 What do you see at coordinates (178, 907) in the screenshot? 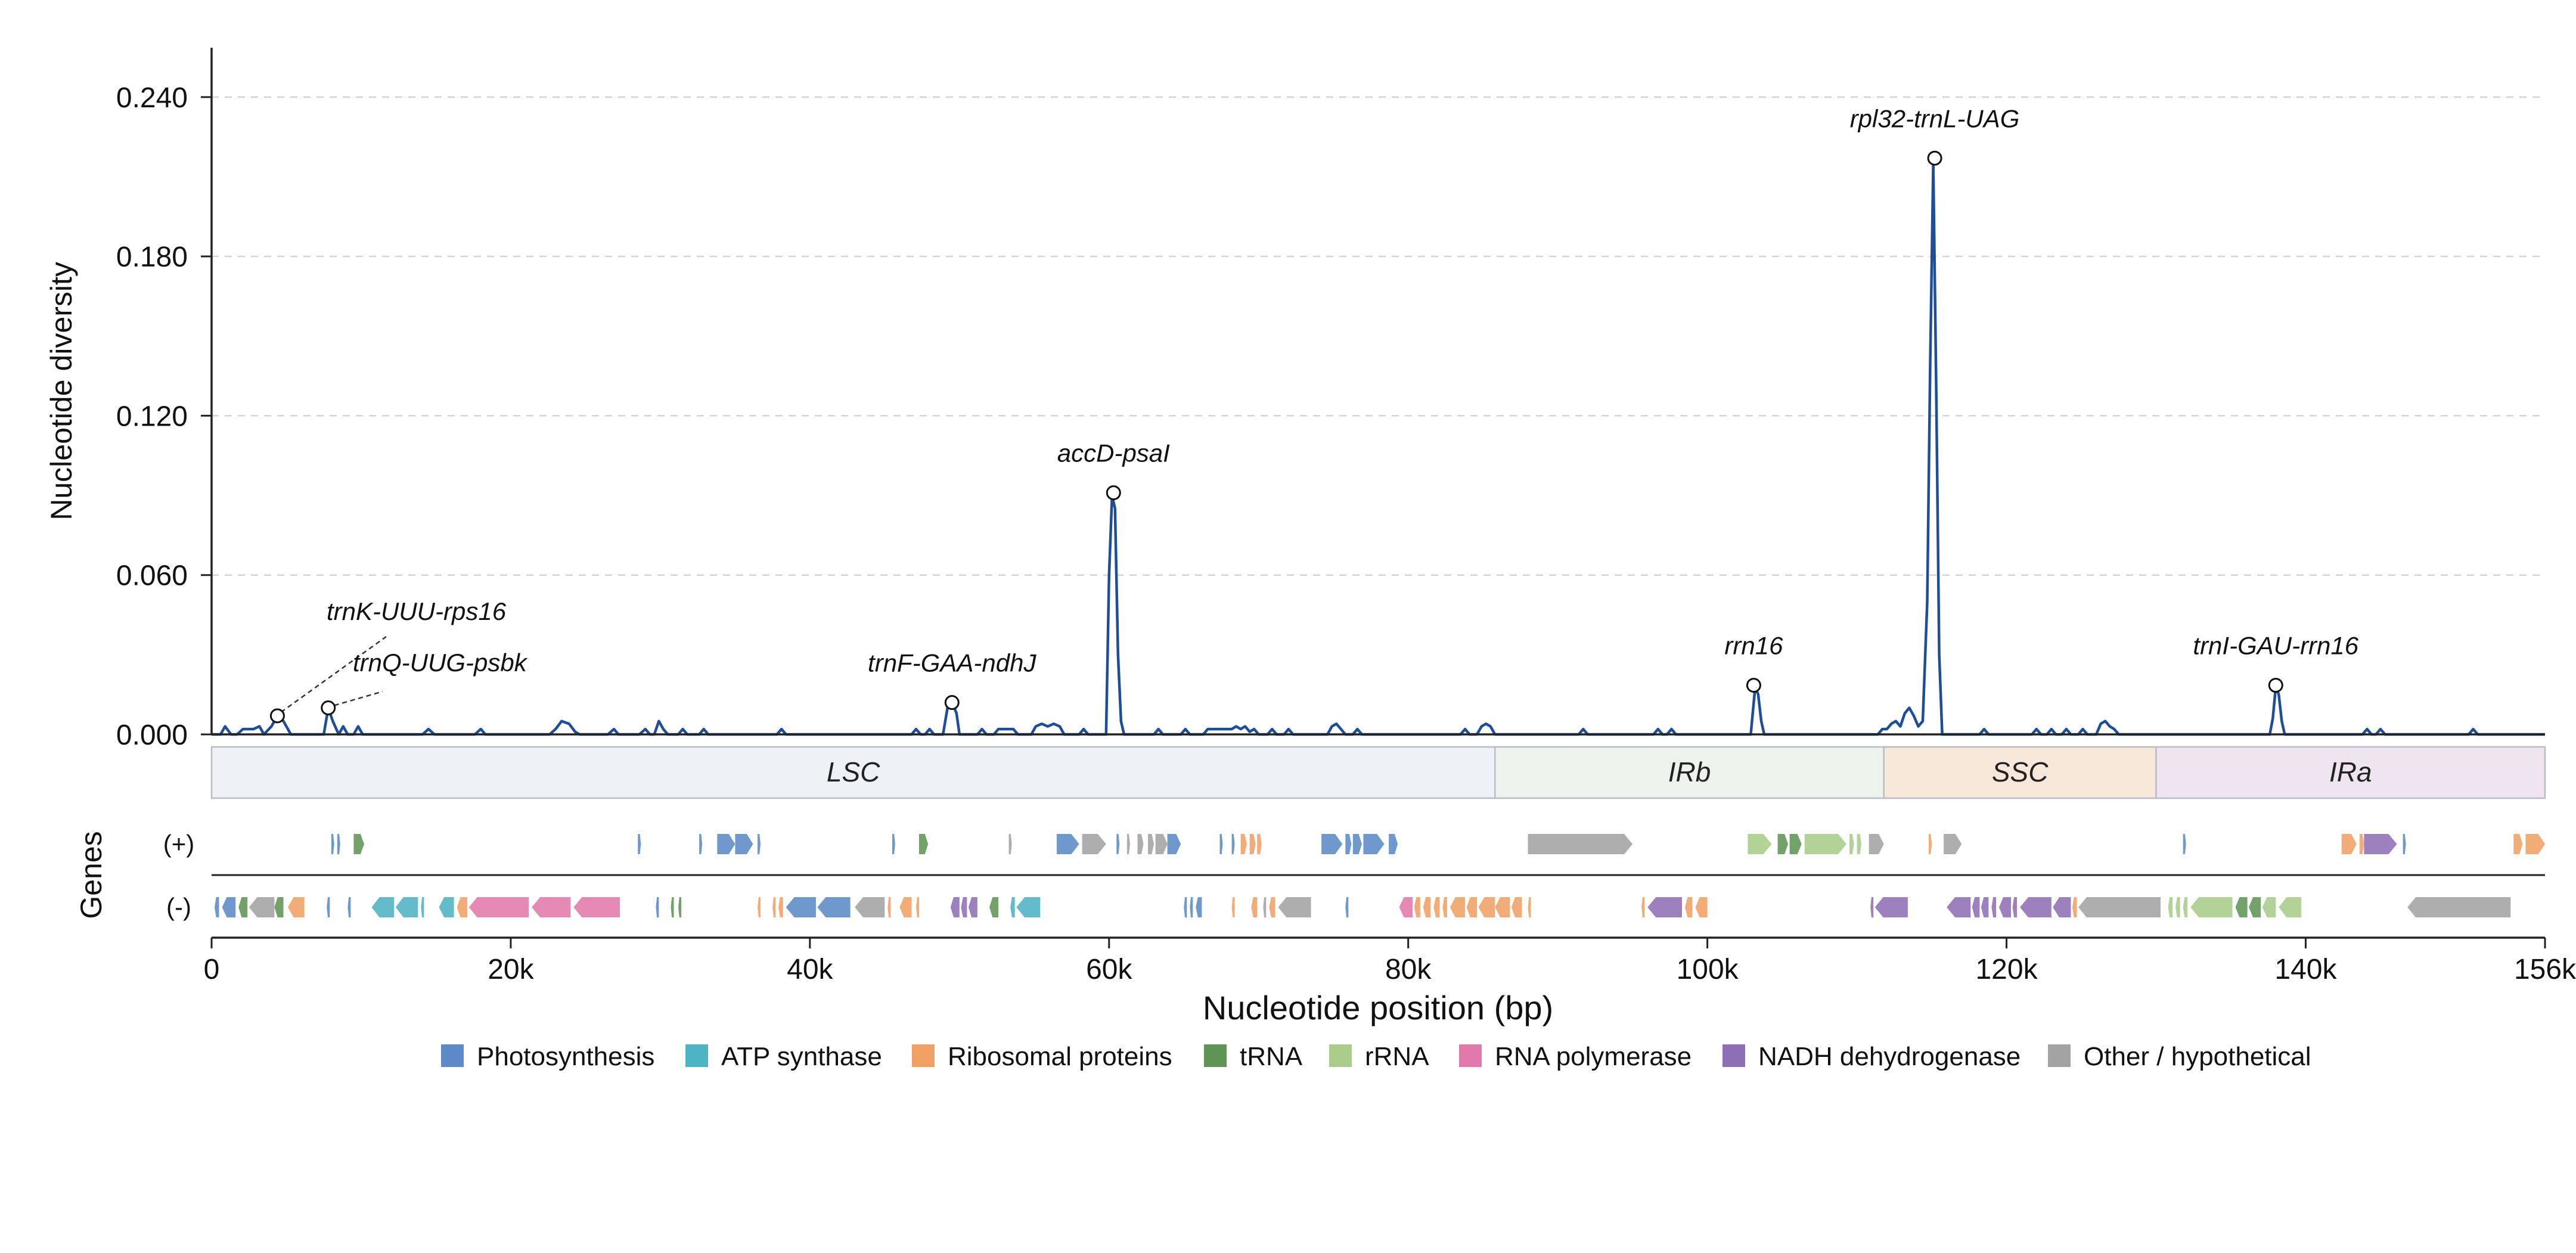
I see `strand-label-minus: (-)` at bounding box center [178, 907].